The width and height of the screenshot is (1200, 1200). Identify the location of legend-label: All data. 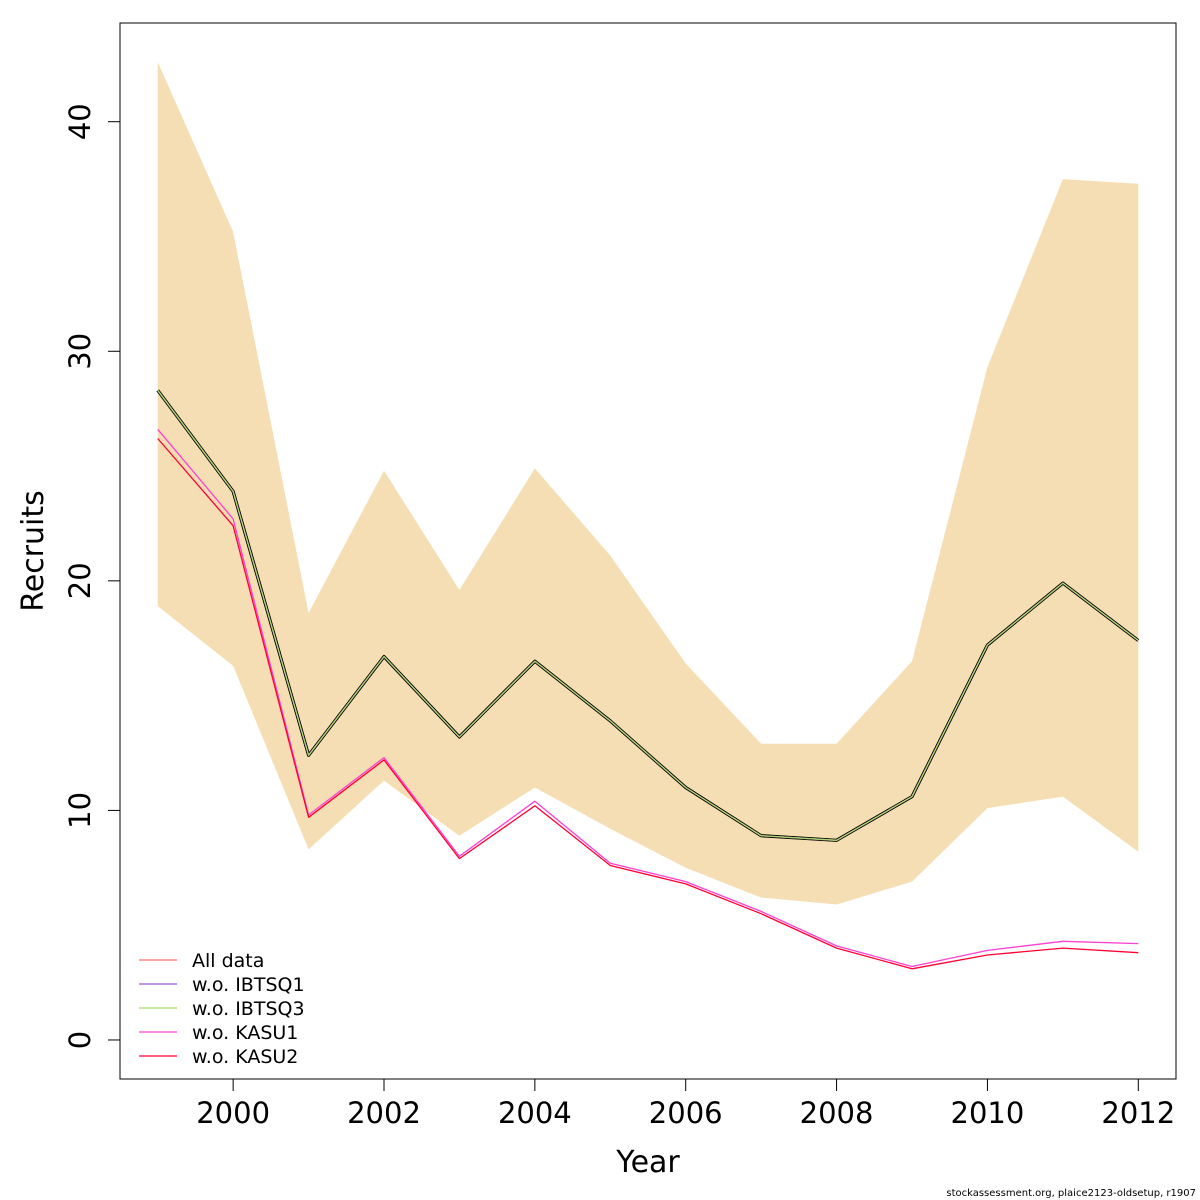
(228, 961).